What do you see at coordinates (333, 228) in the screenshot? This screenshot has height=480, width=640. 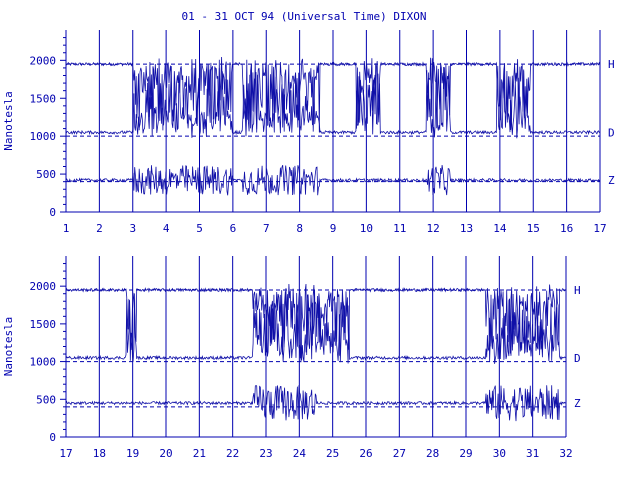 I see `x-tick-label: 9` at bounding box center [333, 228].